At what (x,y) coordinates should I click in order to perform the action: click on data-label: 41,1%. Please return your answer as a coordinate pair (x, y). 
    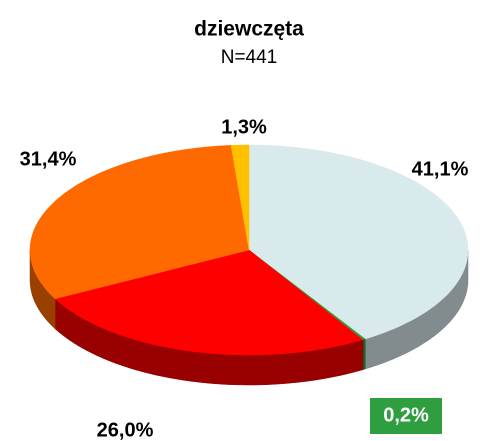
    Looking at the image, I should click on (440, 169).